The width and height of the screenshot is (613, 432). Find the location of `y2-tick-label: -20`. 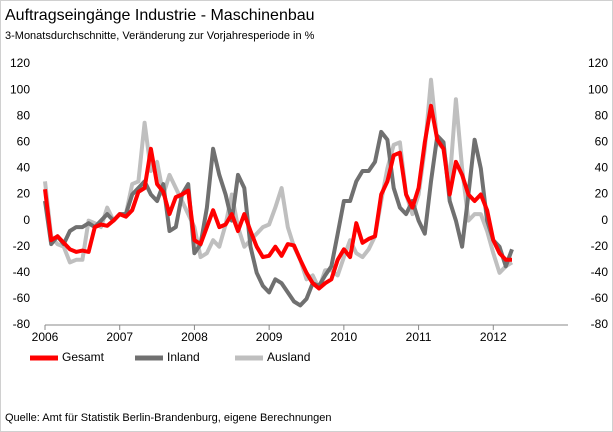

y2-tick-label: -20 is located at coordinates (600, 246).